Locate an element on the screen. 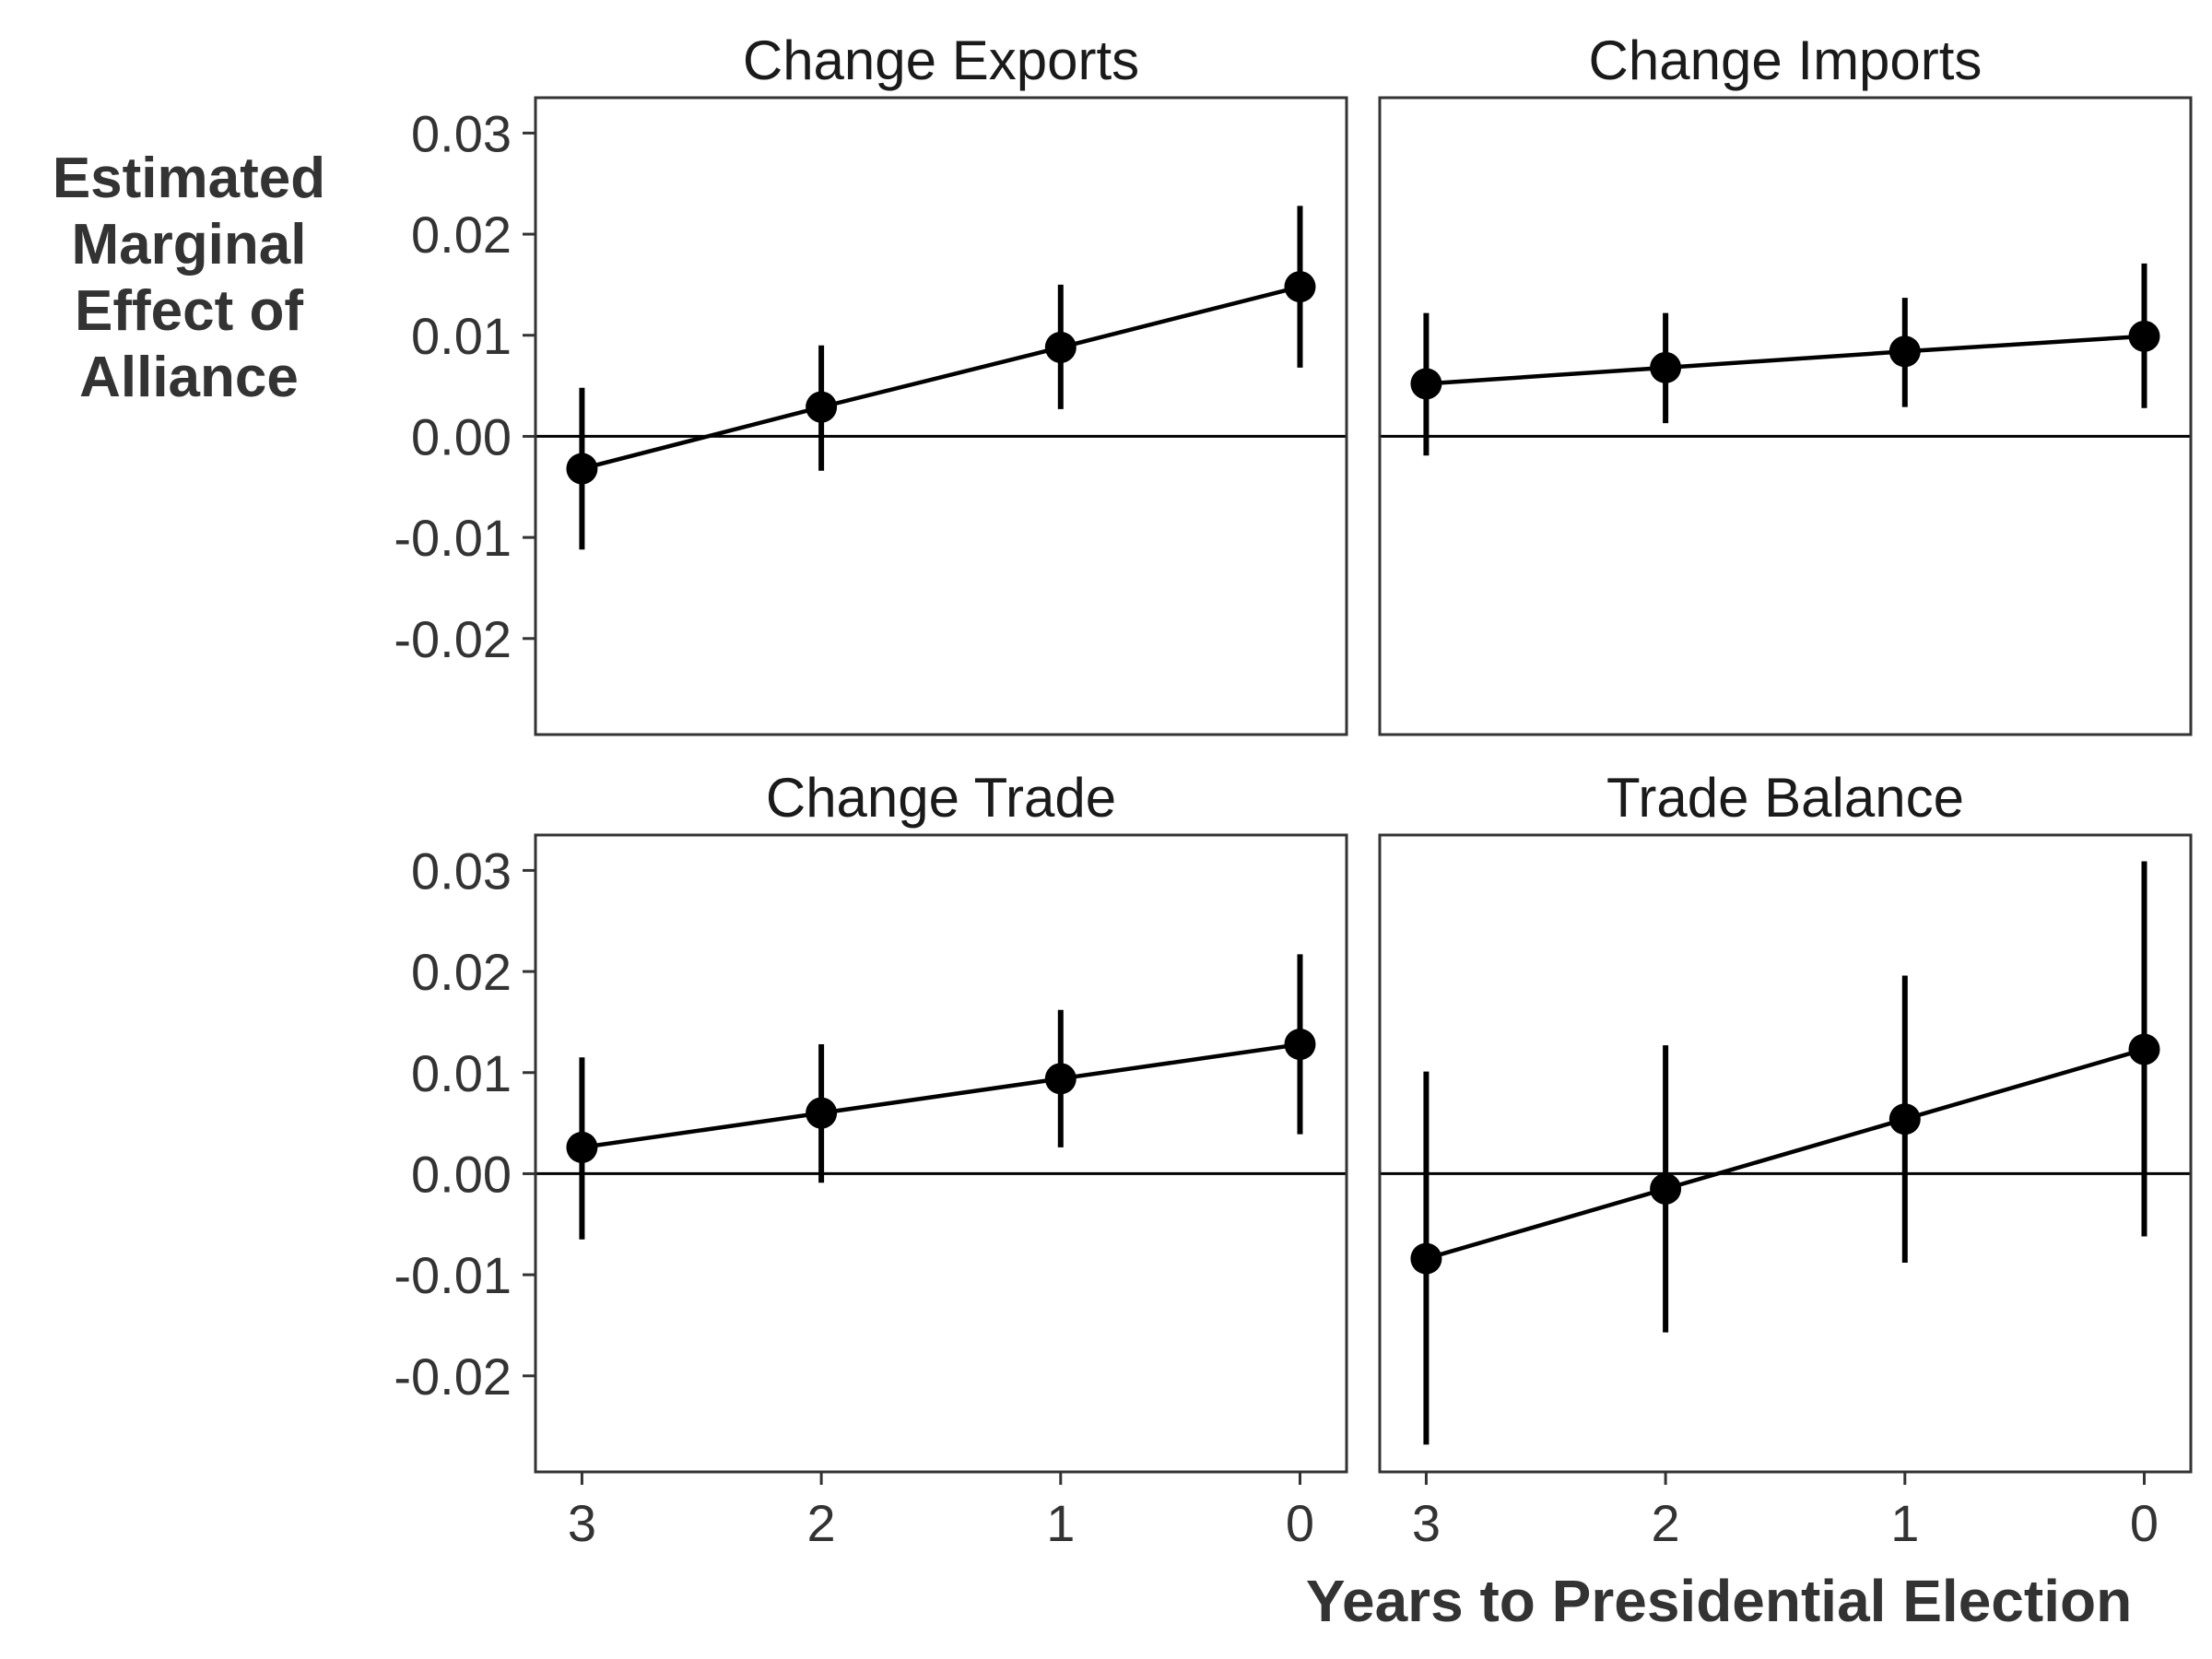  series-line-change-trade is located at coordinates (941, 1095).